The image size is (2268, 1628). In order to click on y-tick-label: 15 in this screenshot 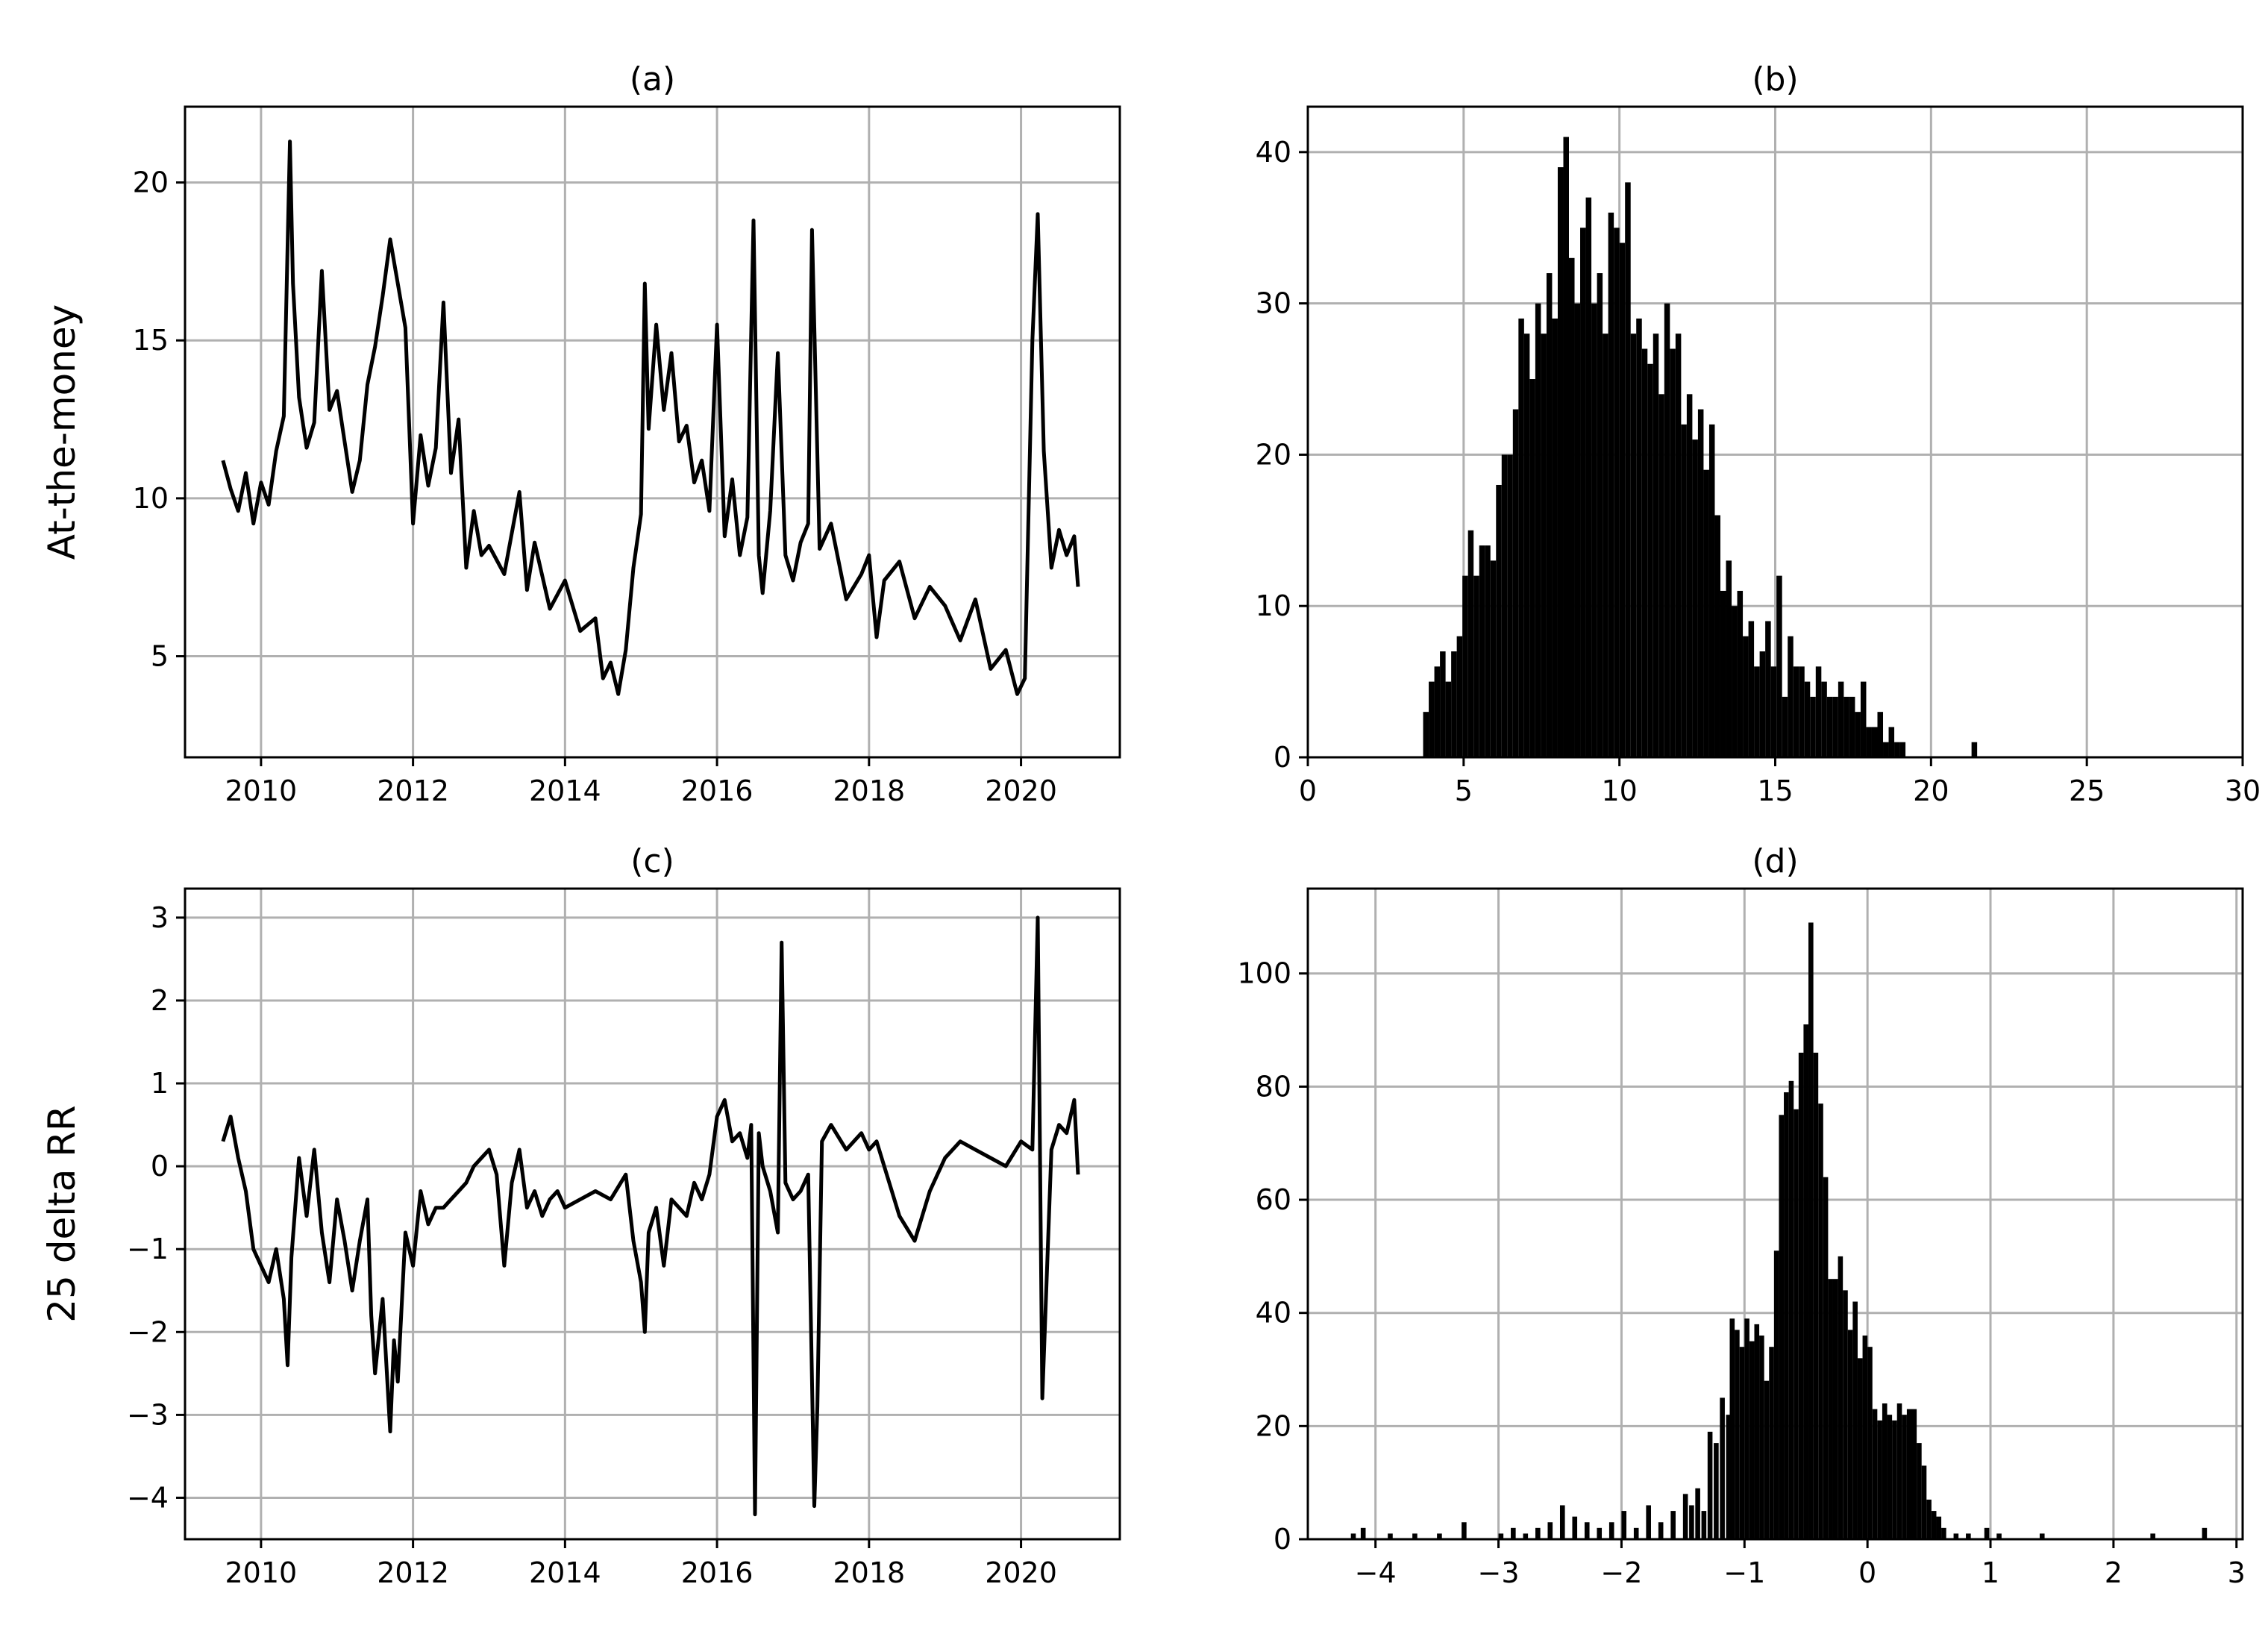, I will do `click(151, 340)`.